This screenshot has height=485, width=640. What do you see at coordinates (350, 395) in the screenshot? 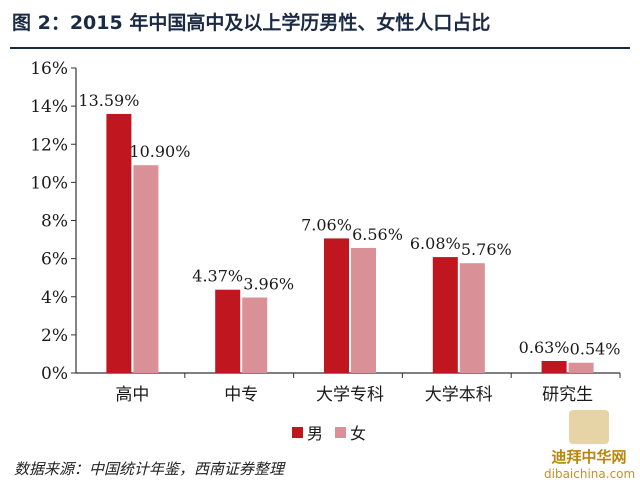
I see `x-tick-label: 大学专科` at bounding box center [350, 395].